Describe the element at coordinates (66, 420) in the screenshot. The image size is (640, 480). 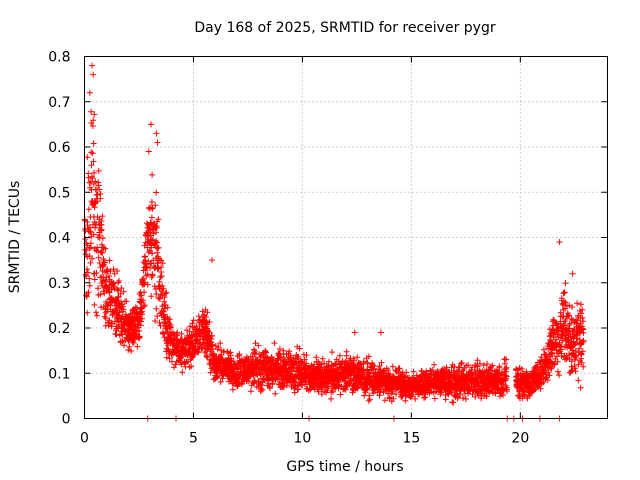
I see `y-tick-label: 0` at that location.